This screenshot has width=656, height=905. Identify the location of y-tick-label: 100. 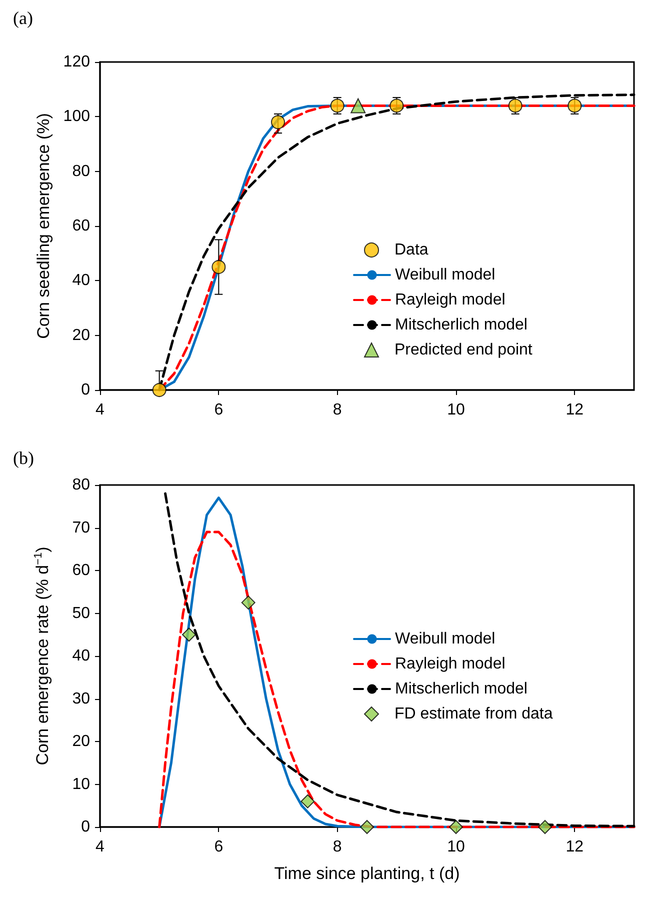
(76, 117).